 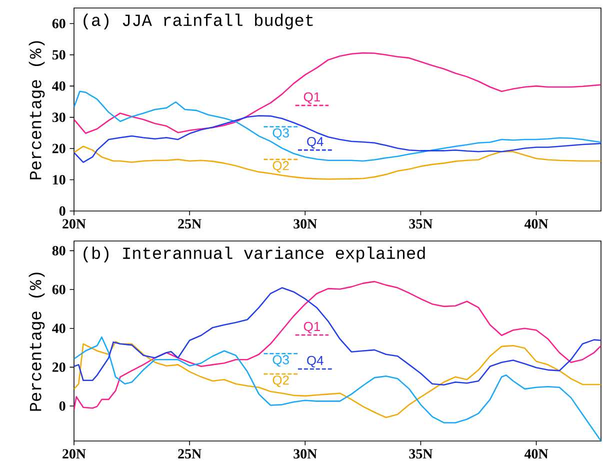 I want to click on y-tick-label: 50, so click(x=59, y=55).